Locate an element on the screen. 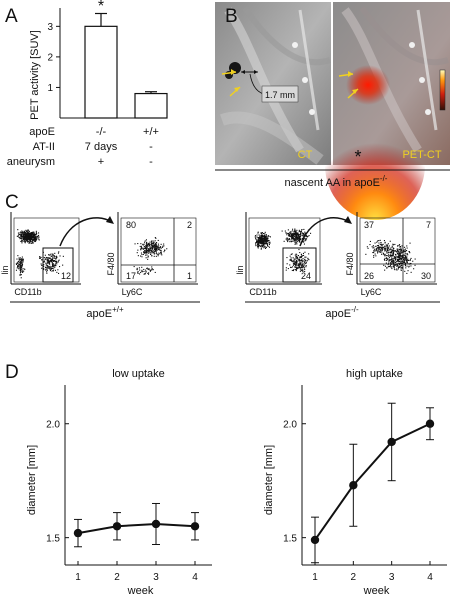 The image size is (452, 600). axis-lin-left: lin is located at coordinates (5, 269).